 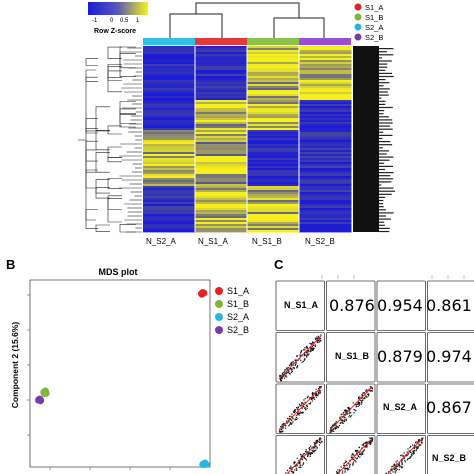 What do you see at coordinates (238, 291) in the screenshot?
I see `mds-legend-label: S1_A` at bounding box center [238, 291].